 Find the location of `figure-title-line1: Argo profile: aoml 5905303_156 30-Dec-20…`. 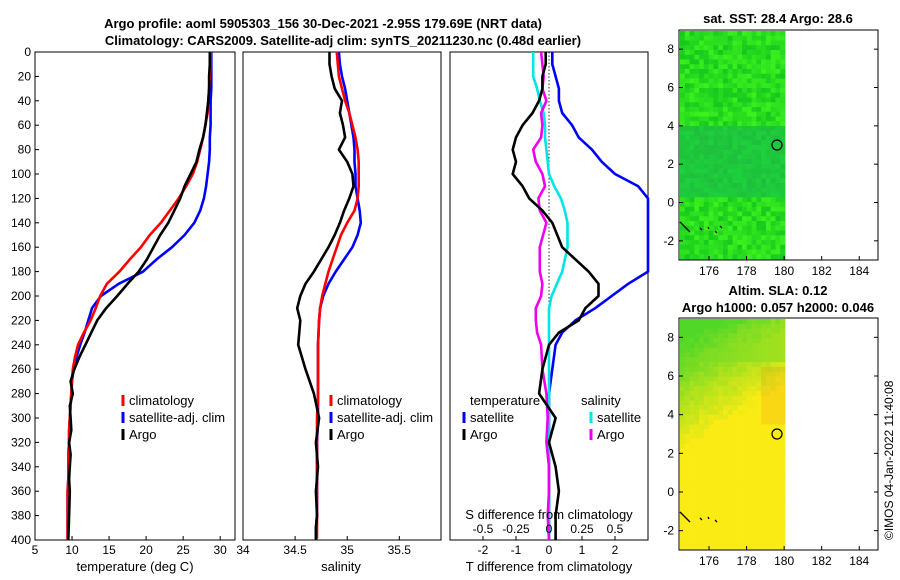

figure-title-line1: Argo profile: aoml 5905303_156 30-Dec-20… is located at coordinates (323, 23).